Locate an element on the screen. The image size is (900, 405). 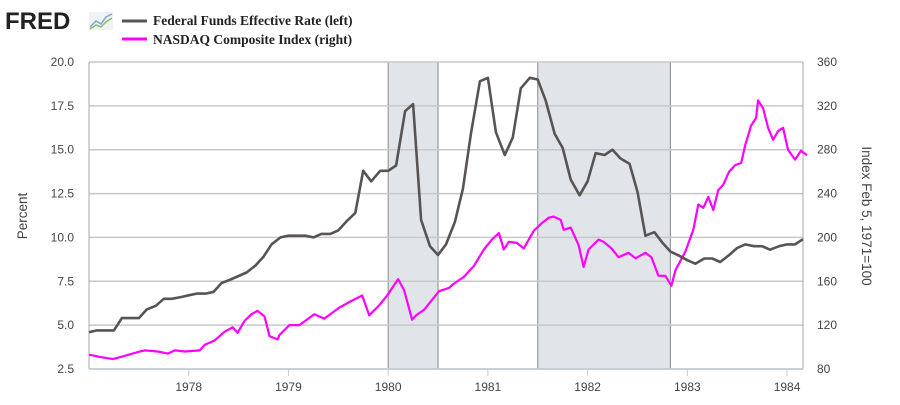
y-left-tick-label: 5.0 is located at coordinates (65, 325).